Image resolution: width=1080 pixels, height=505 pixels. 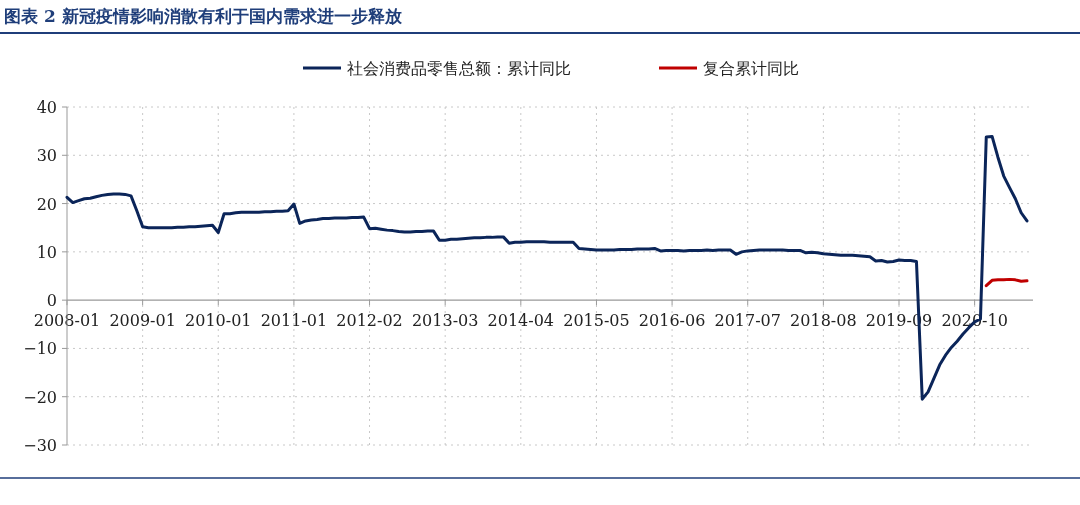 I want to click on x-tick-label: 2014-04, so click(x=521, y=321).